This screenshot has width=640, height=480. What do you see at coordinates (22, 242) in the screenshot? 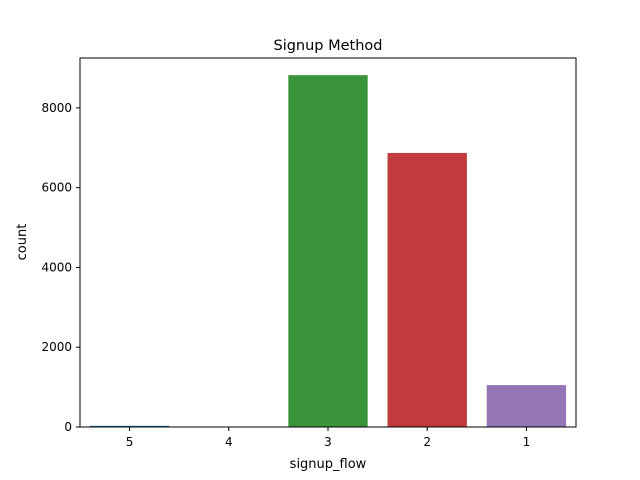
I see `y-axis-label: count` at bounding box center [22, 242].